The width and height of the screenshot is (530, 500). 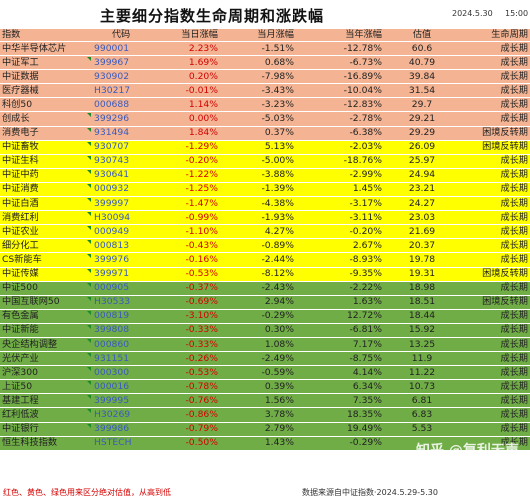 I want to click on page-title: 主要细分指数生命周期和涨跌幅, so click(x=212, y=16).